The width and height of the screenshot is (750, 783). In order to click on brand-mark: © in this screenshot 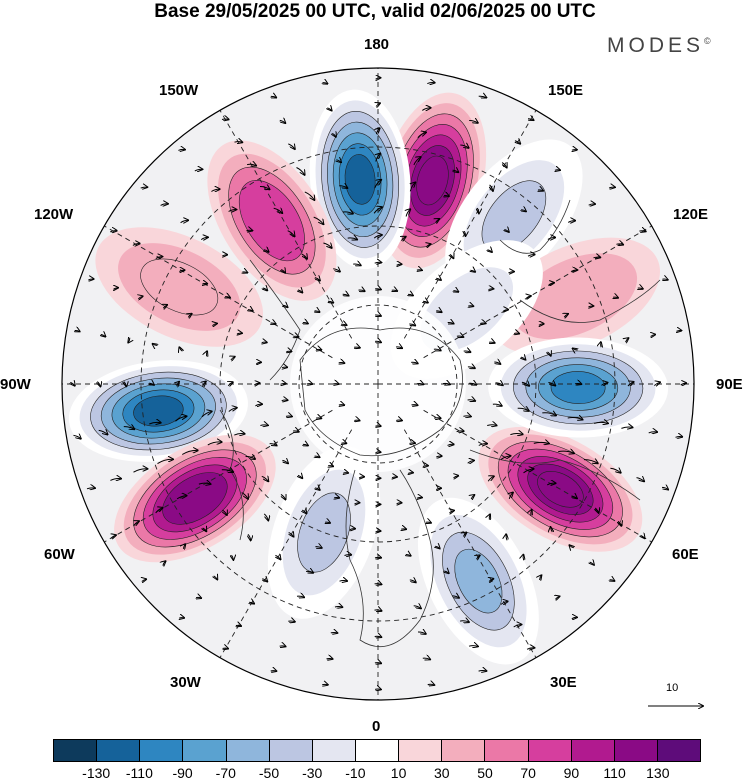, I will do `click(707, 41)`.